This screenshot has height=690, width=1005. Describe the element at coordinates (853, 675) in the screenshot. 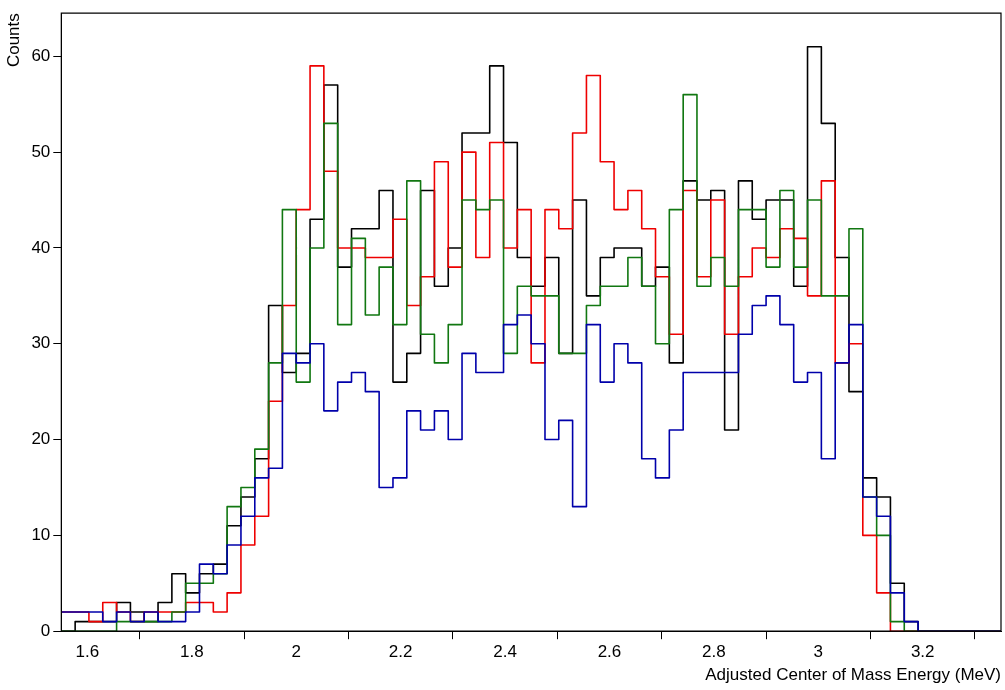

I see `x-axis-title: Adjusted Center of Mass Energy (MeV)` at that location.